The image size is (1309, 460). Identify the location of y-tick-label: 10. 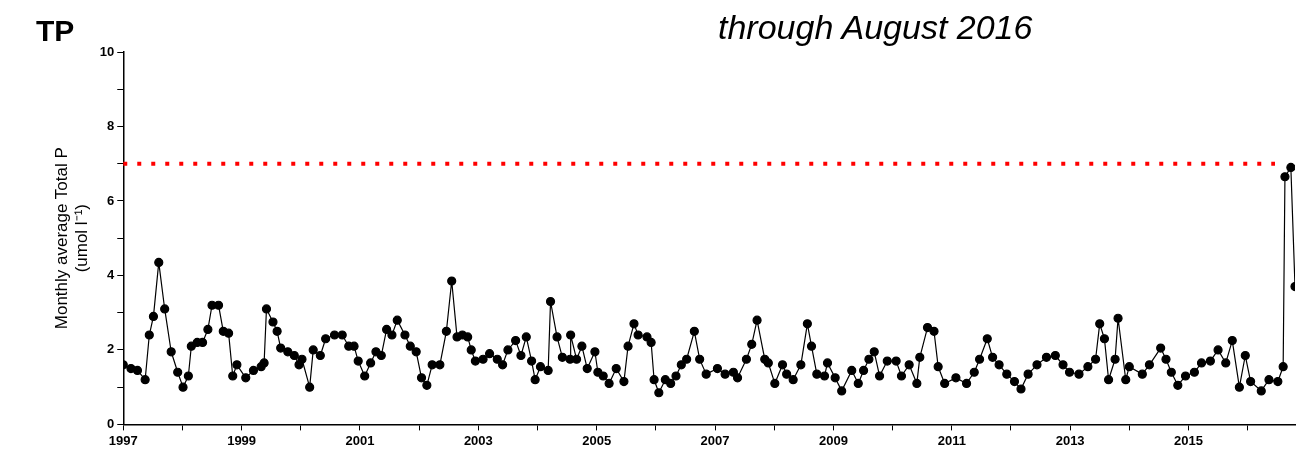
(107, 51).